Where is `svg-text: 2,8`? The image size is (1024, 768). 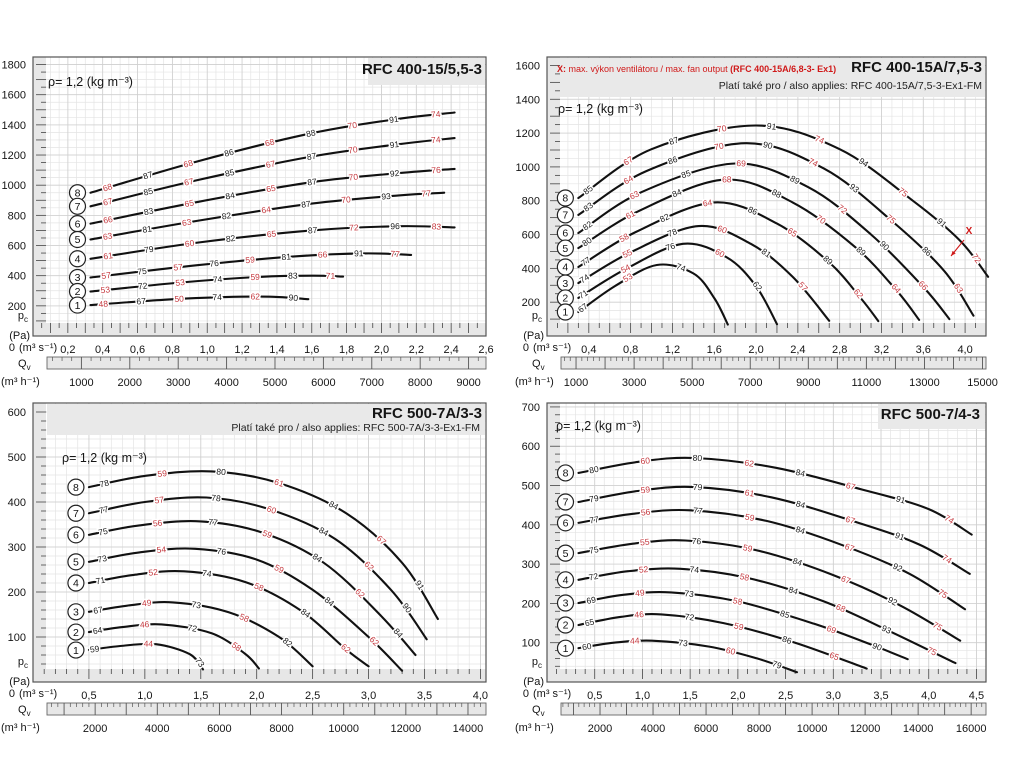 svg-text: 2,8 is located at coordinates (839, 350).